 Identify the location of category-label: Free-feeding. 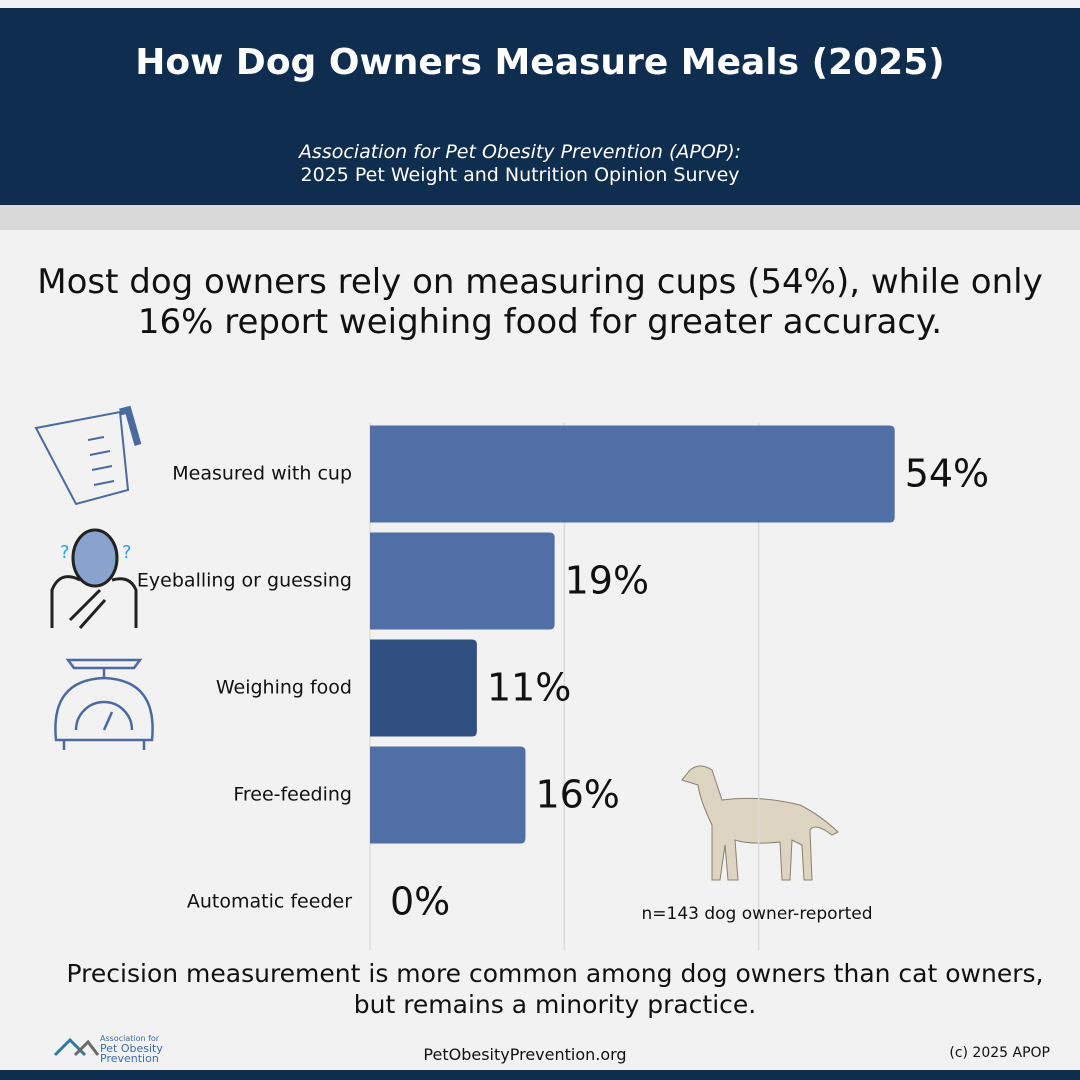
(292, 795).